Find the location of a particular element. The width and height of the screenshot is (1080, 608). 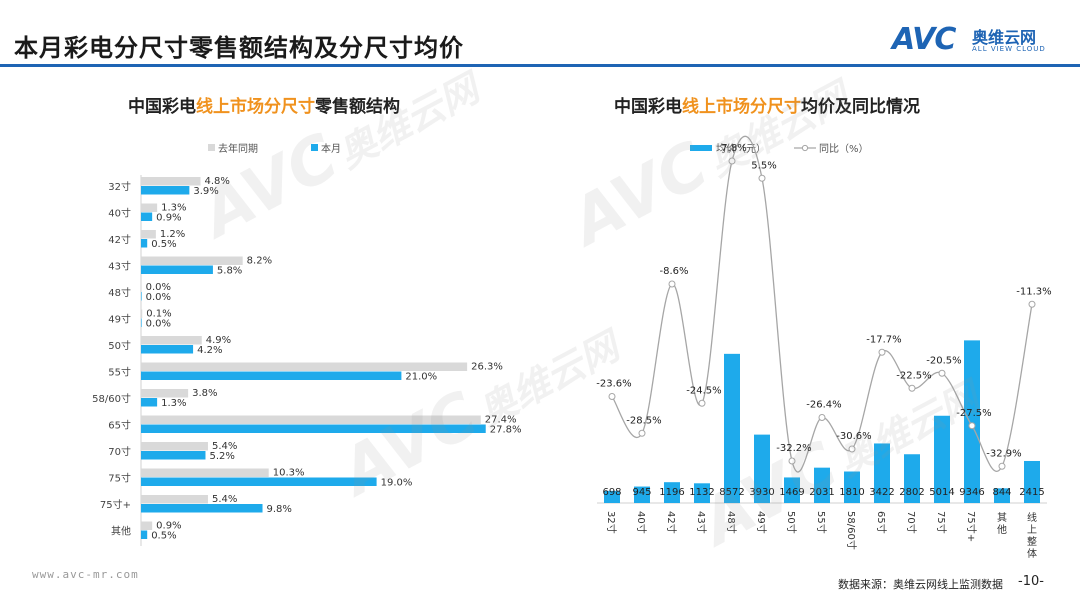

data-label-yoy: -22.5% is located at coordinates (913, 375).